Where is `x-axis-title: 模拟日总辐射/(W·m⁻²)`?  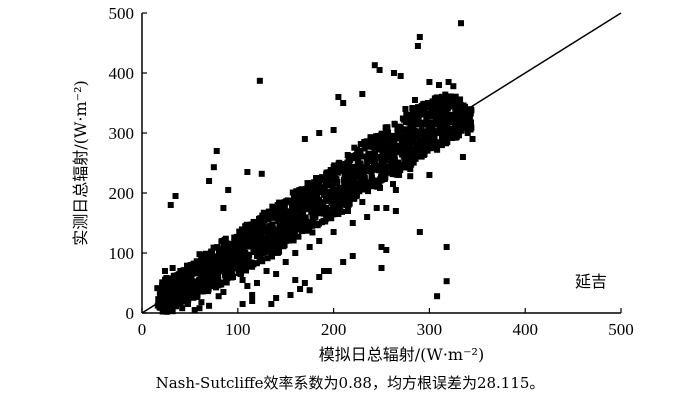 x-axis-title: 模拟日总辐射/(W·m⁻²) is located at coordinates (401, 354).